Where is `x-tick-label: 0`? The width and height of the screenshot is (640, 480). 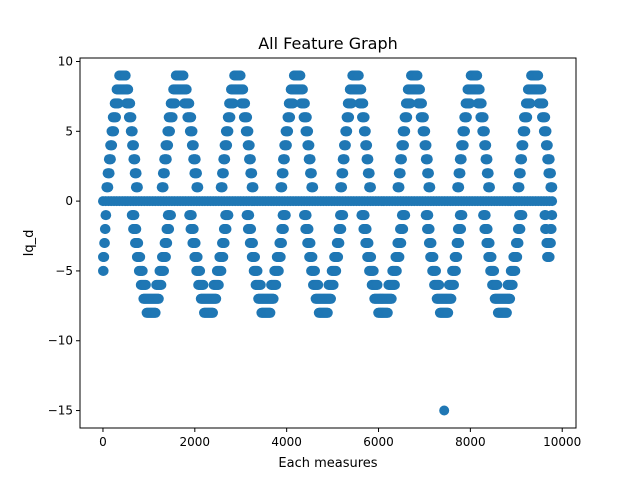
x-tick-label: 0 is located at coordinates (103, 442).